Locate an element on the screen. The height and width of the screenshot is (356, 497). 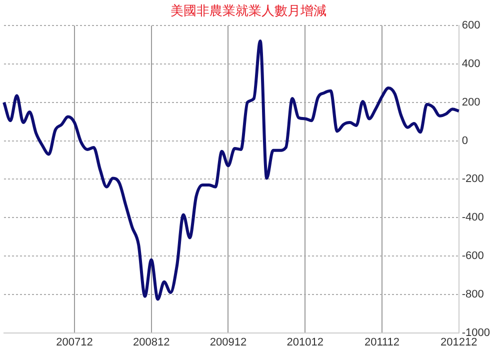
y-tick-label: 0 is located at coordinates (465, 140).